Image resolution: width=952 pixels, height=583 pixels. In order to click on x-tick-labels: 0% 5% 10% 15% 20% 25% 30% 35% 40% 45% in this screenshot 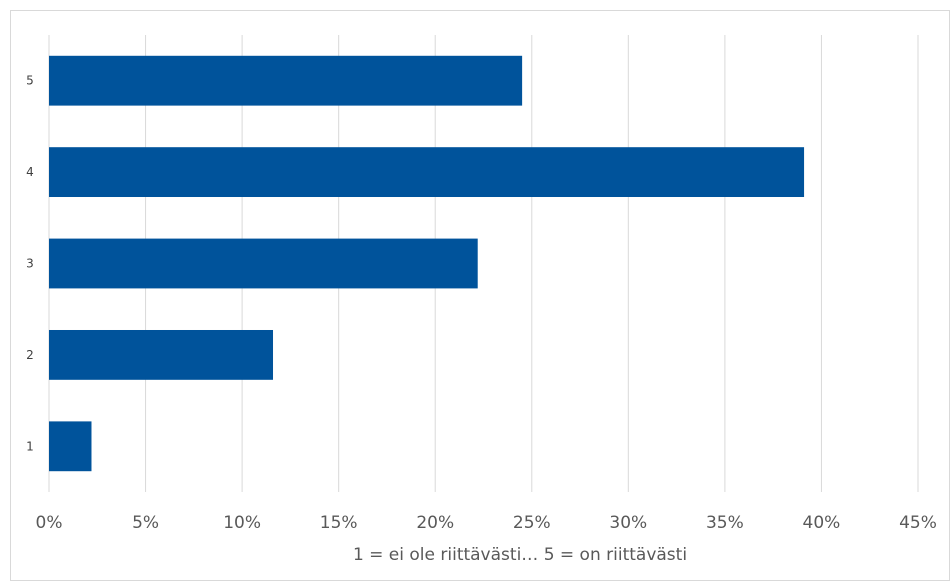, I will do `click(486, 523)`.